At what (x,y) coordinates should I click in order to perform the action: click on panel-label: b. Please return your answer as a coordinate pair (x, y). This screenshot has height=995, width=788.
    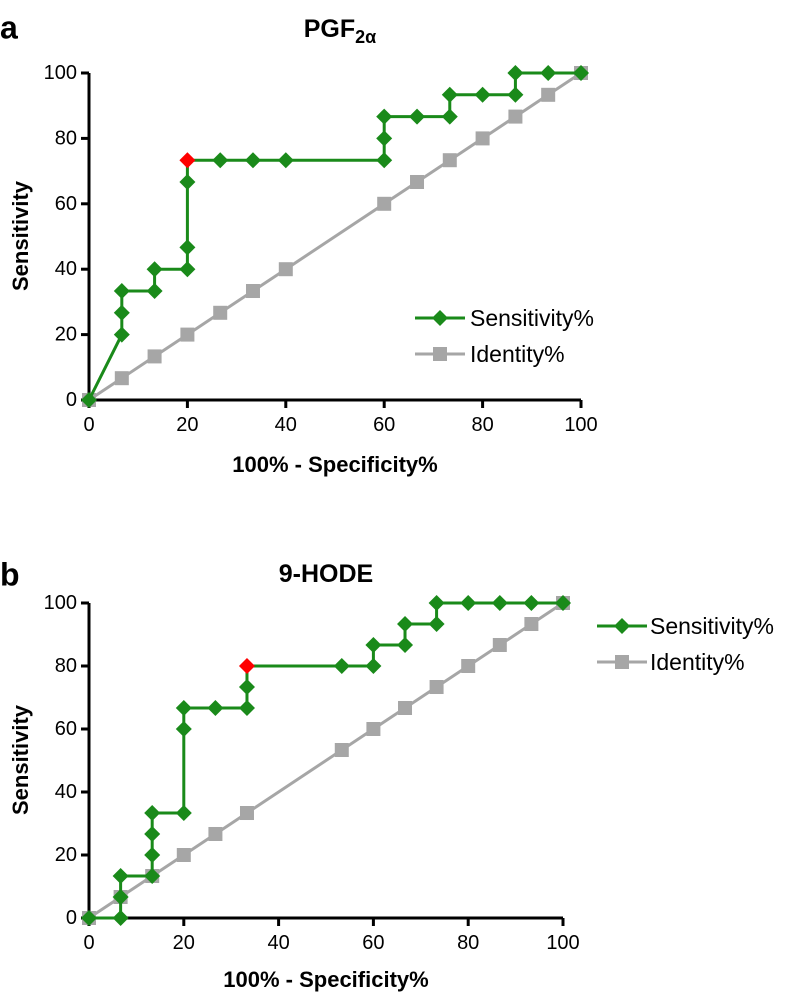
    Looking at the image, I should click on (10, 574).